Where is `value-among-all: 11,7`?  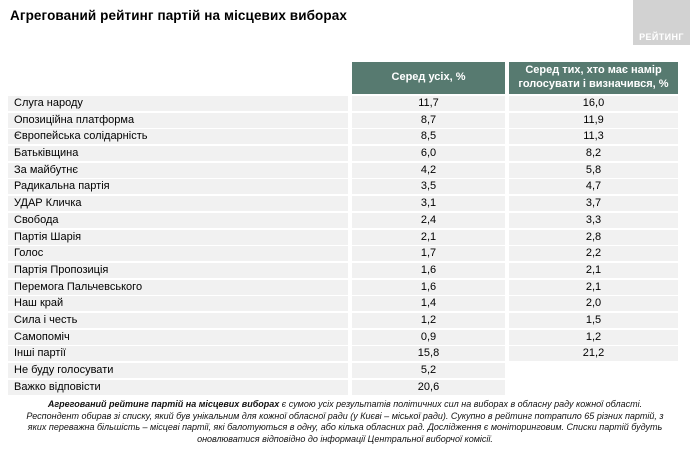
value-among-all: 11,7 is located at coordinates (428, 103).